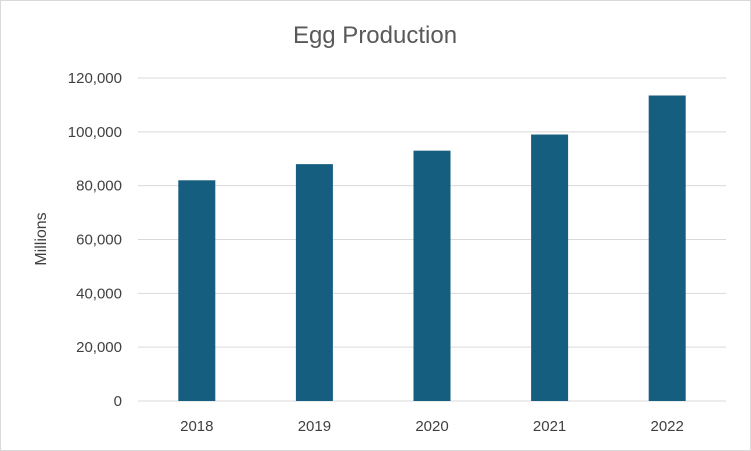 This screenshot has width=751, height=451. I want to click on bar-2018, so click(197, 290).